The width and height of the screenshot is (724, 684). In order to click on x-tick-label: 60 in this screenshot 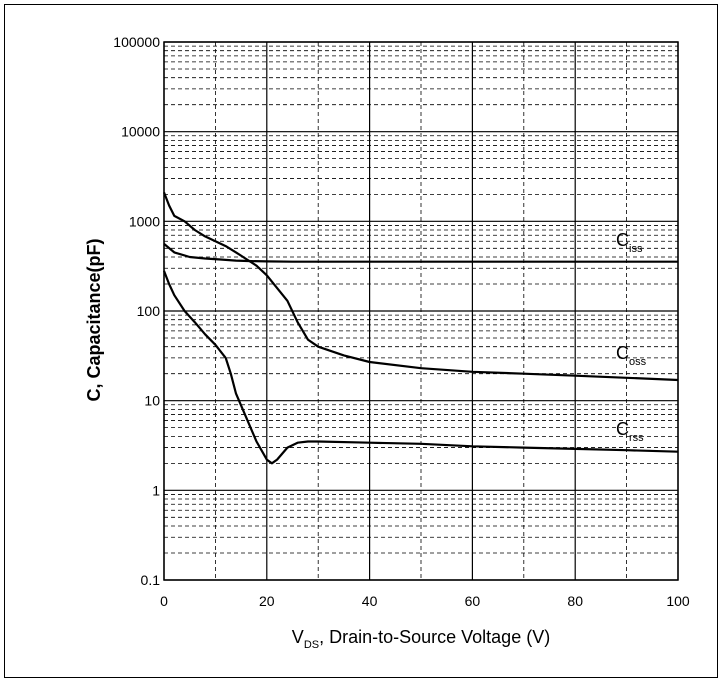, I will do `click(473, 601)`.